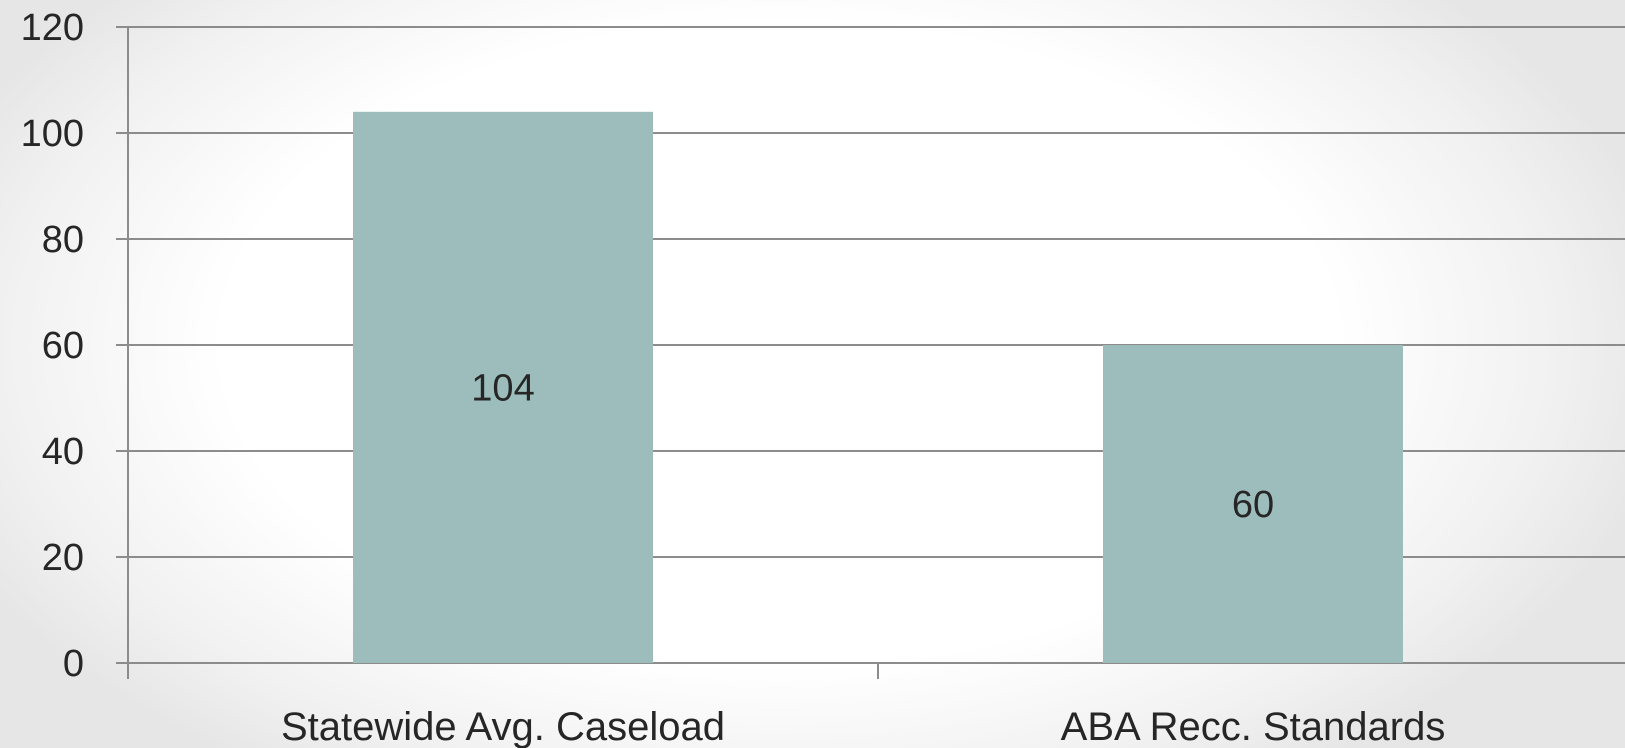 The height and width of the screenshot is (748, 1625). I want to click on y-tick-label: 40, so click(63, 452).